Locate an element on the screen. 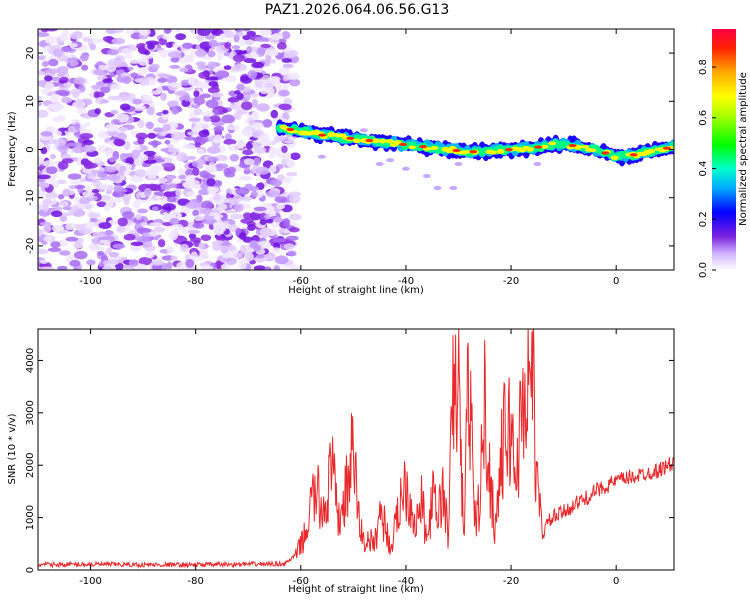 This screenshot has width=750, height=600. colorbar-tick-label: 0.8 is located at coordinates (703, 67).